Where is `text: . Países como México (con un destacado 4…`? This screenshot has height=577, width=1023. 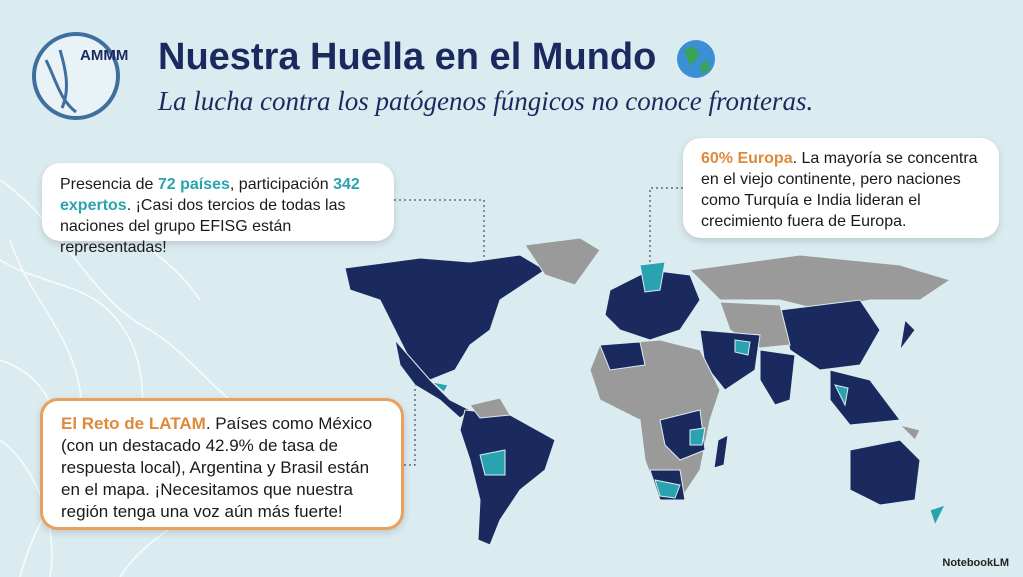 text: . Países como México (con un destacado 4… is located at coordinates (217, 467).